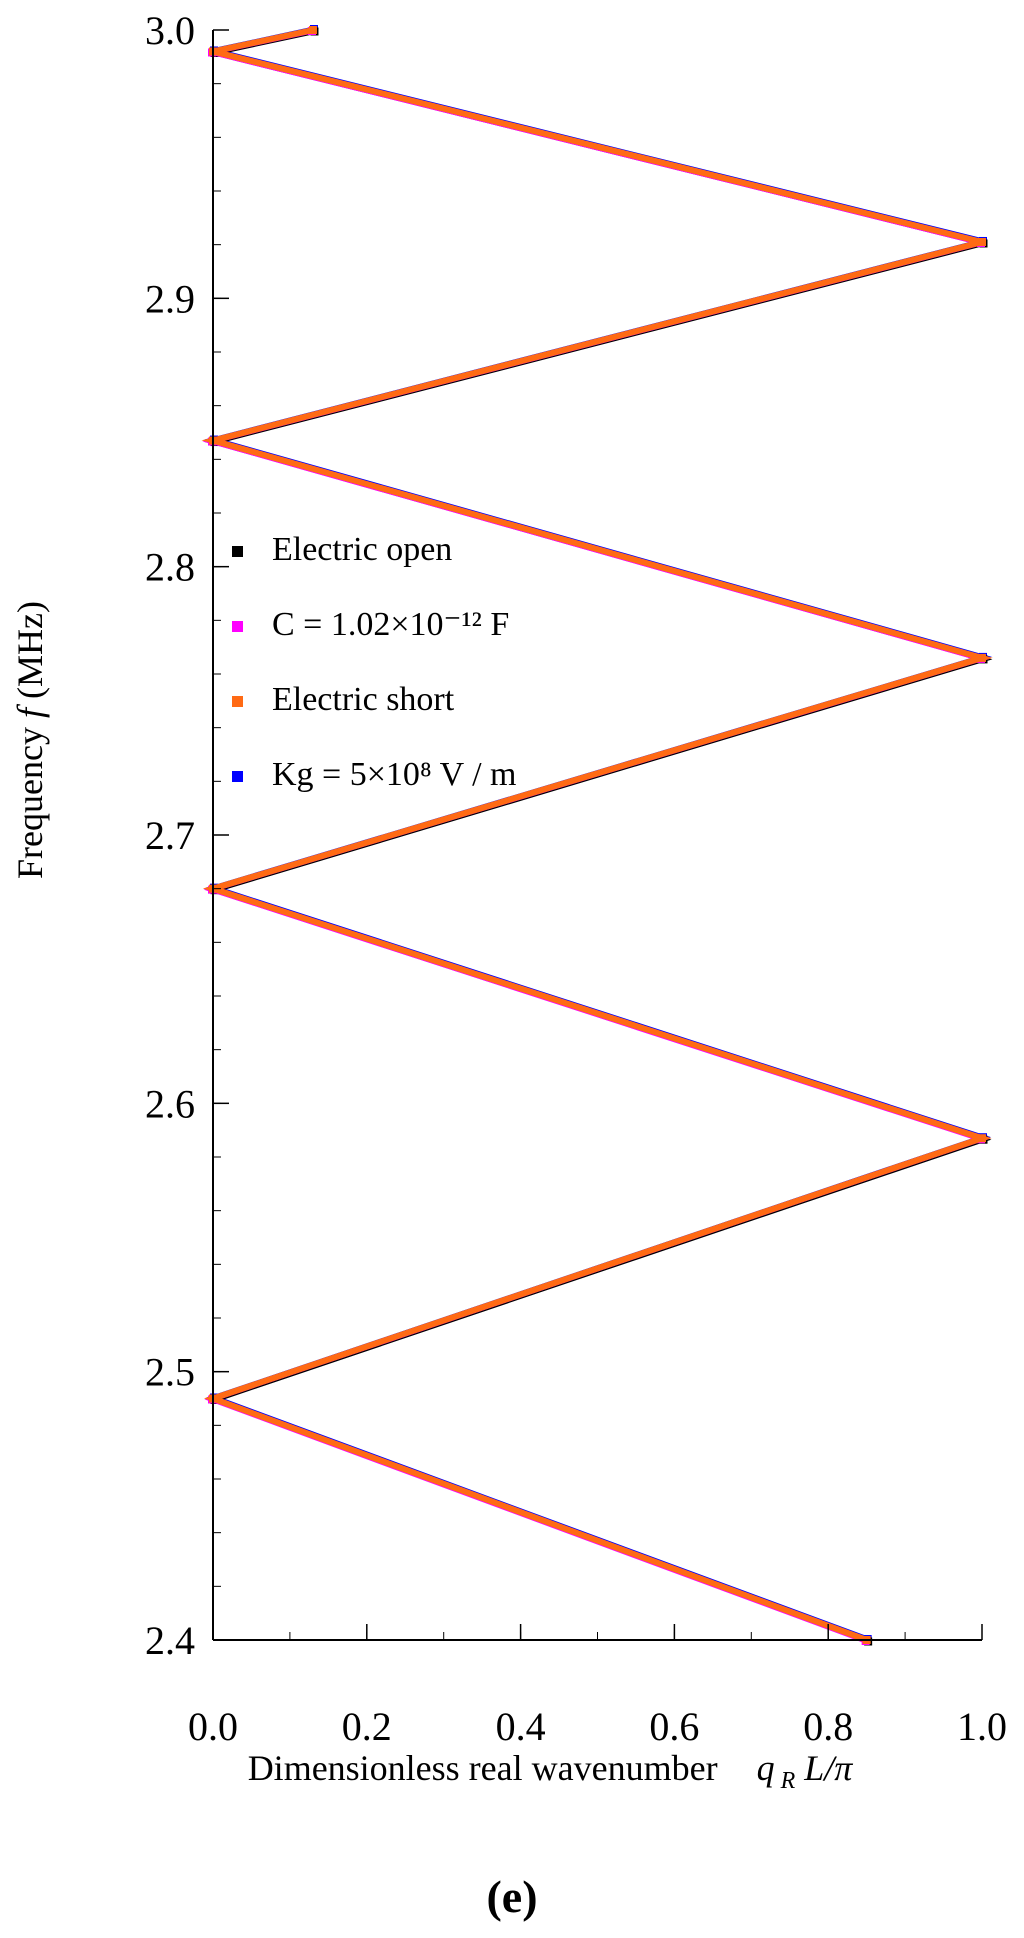  I want to click on x-axis-title: Dimensionless real wavenumber q R L/π, so click(551, 1771).